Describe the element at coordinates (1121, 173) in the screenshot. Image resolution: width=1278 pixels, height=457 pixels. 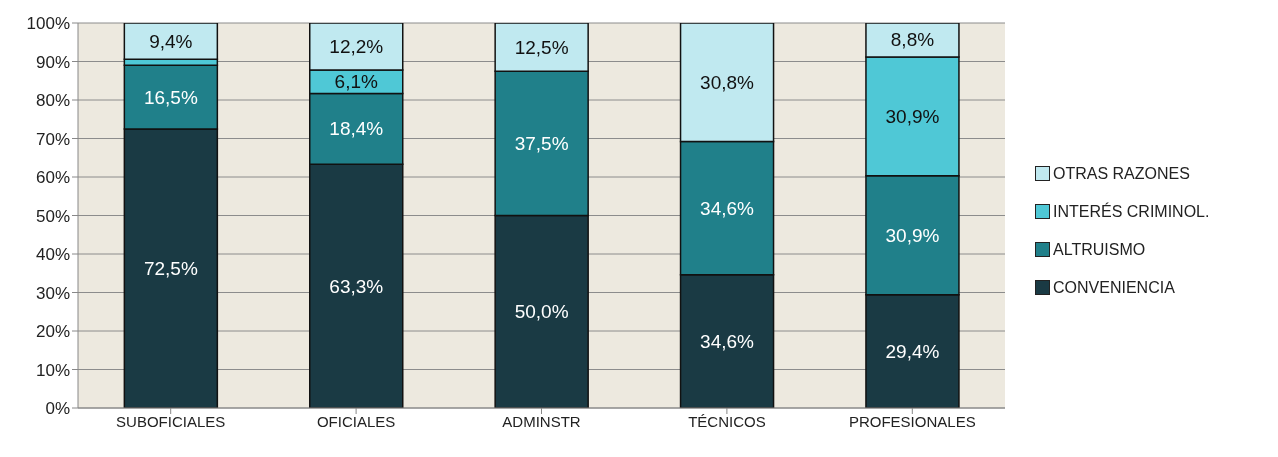
I see `legend-label: OTRAS RAZONES` at that location.